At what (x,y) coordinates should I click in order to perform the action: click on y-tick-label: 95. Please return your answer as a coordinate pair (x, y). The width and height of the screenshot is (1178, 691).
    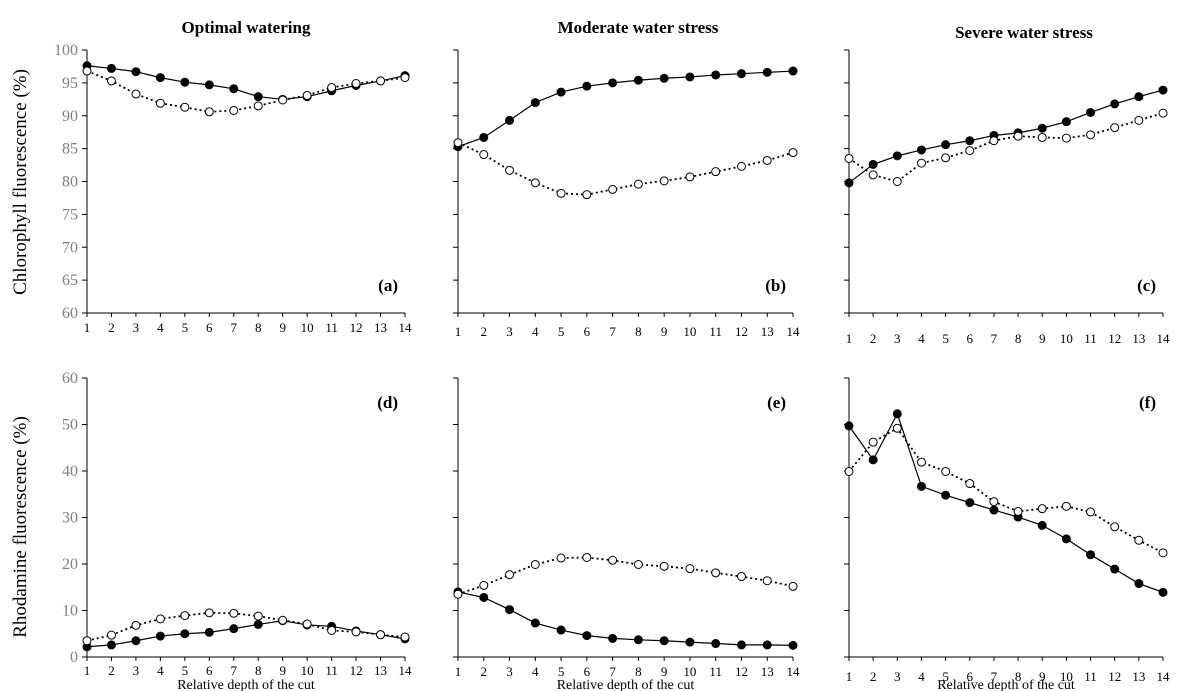
    Looking at the image, I should click on (70, 83).